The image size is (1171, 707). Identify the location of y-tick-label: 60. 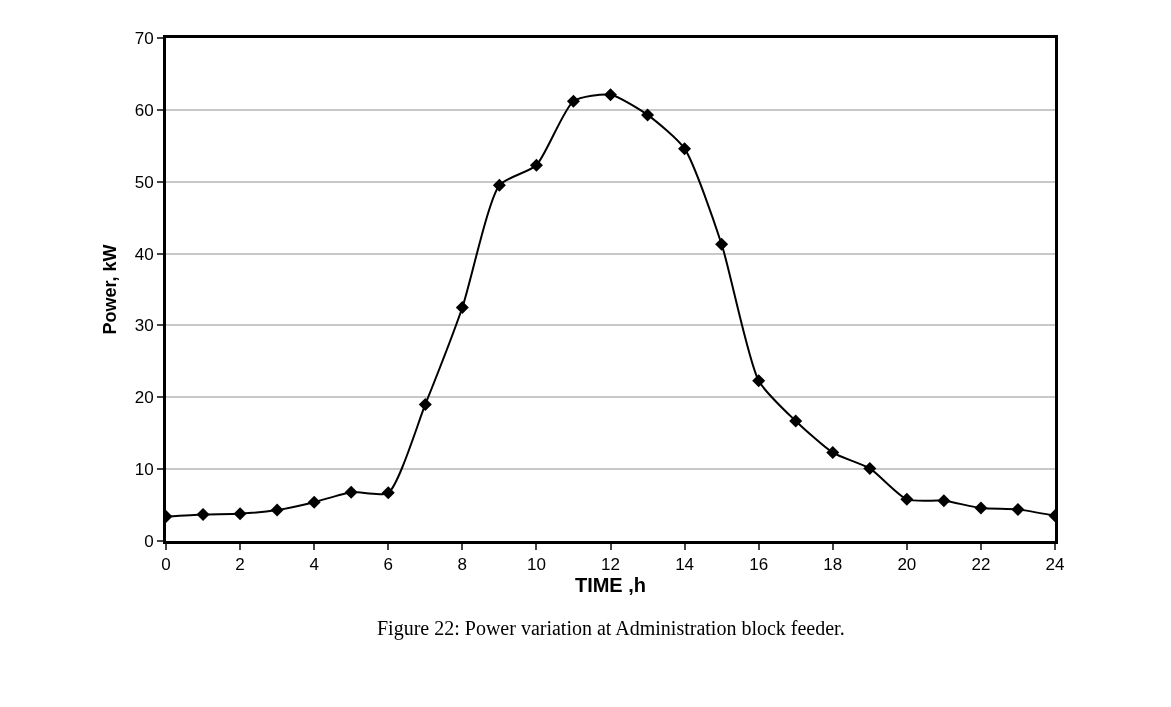
(144, 110).